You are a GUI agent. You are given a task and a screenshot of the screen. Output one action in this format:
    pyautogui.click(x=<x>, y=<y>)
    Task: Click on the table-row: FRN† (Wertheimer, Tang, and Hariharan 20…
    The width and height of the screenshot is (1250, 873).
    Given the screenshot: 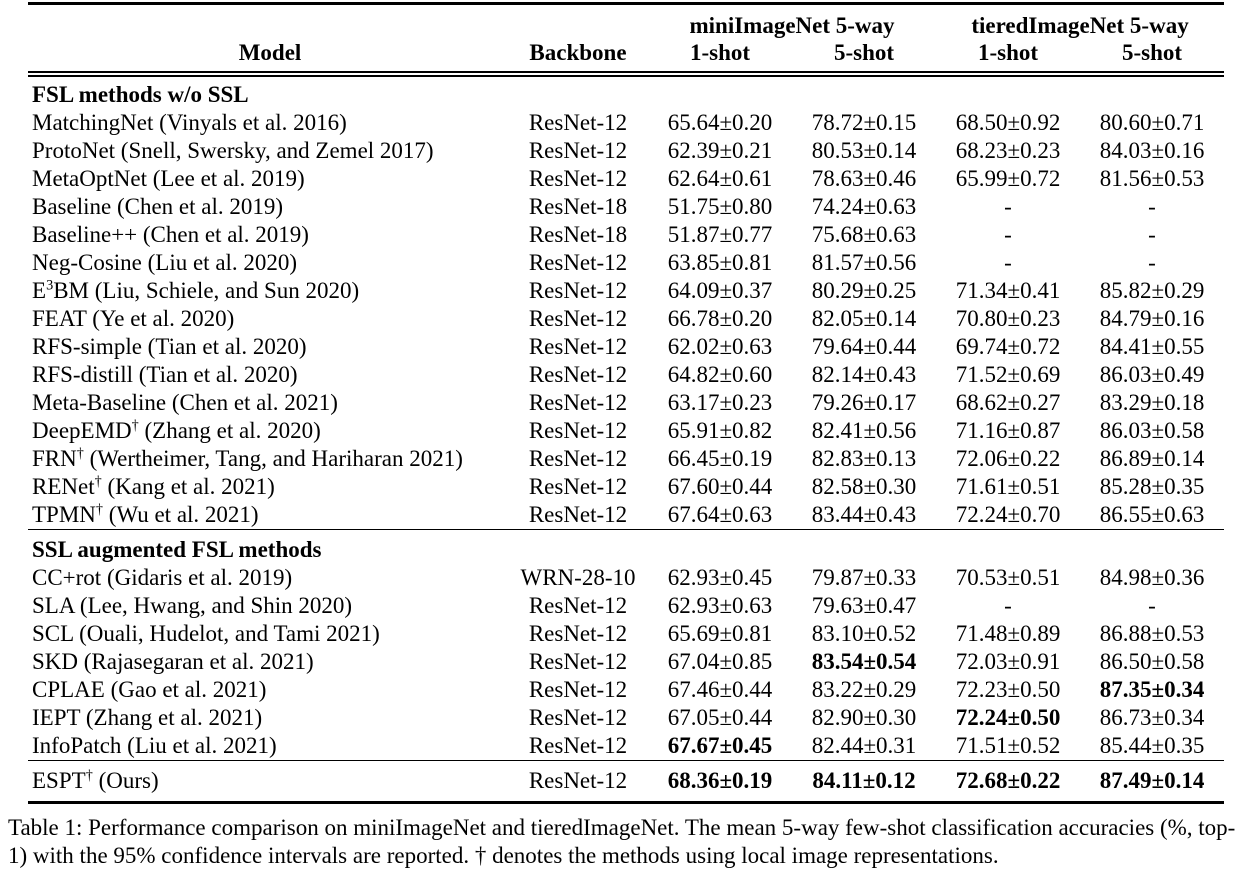 What is the action you would take?
    pyautogui.click(x=626, y=459)
    